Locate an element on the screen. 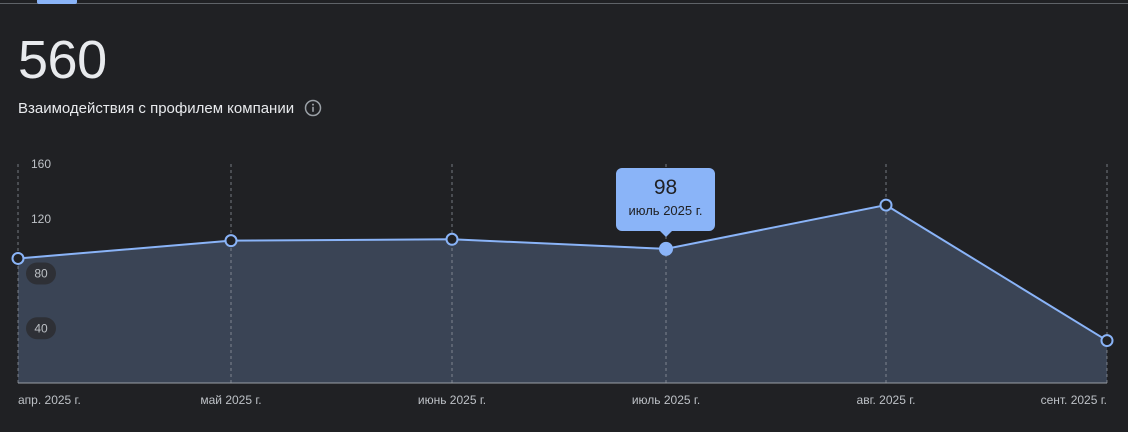 Image resolution: width=1128 pixels, height=432 pixels. y-tick-label: 40 is located at coordinates (41, 328).